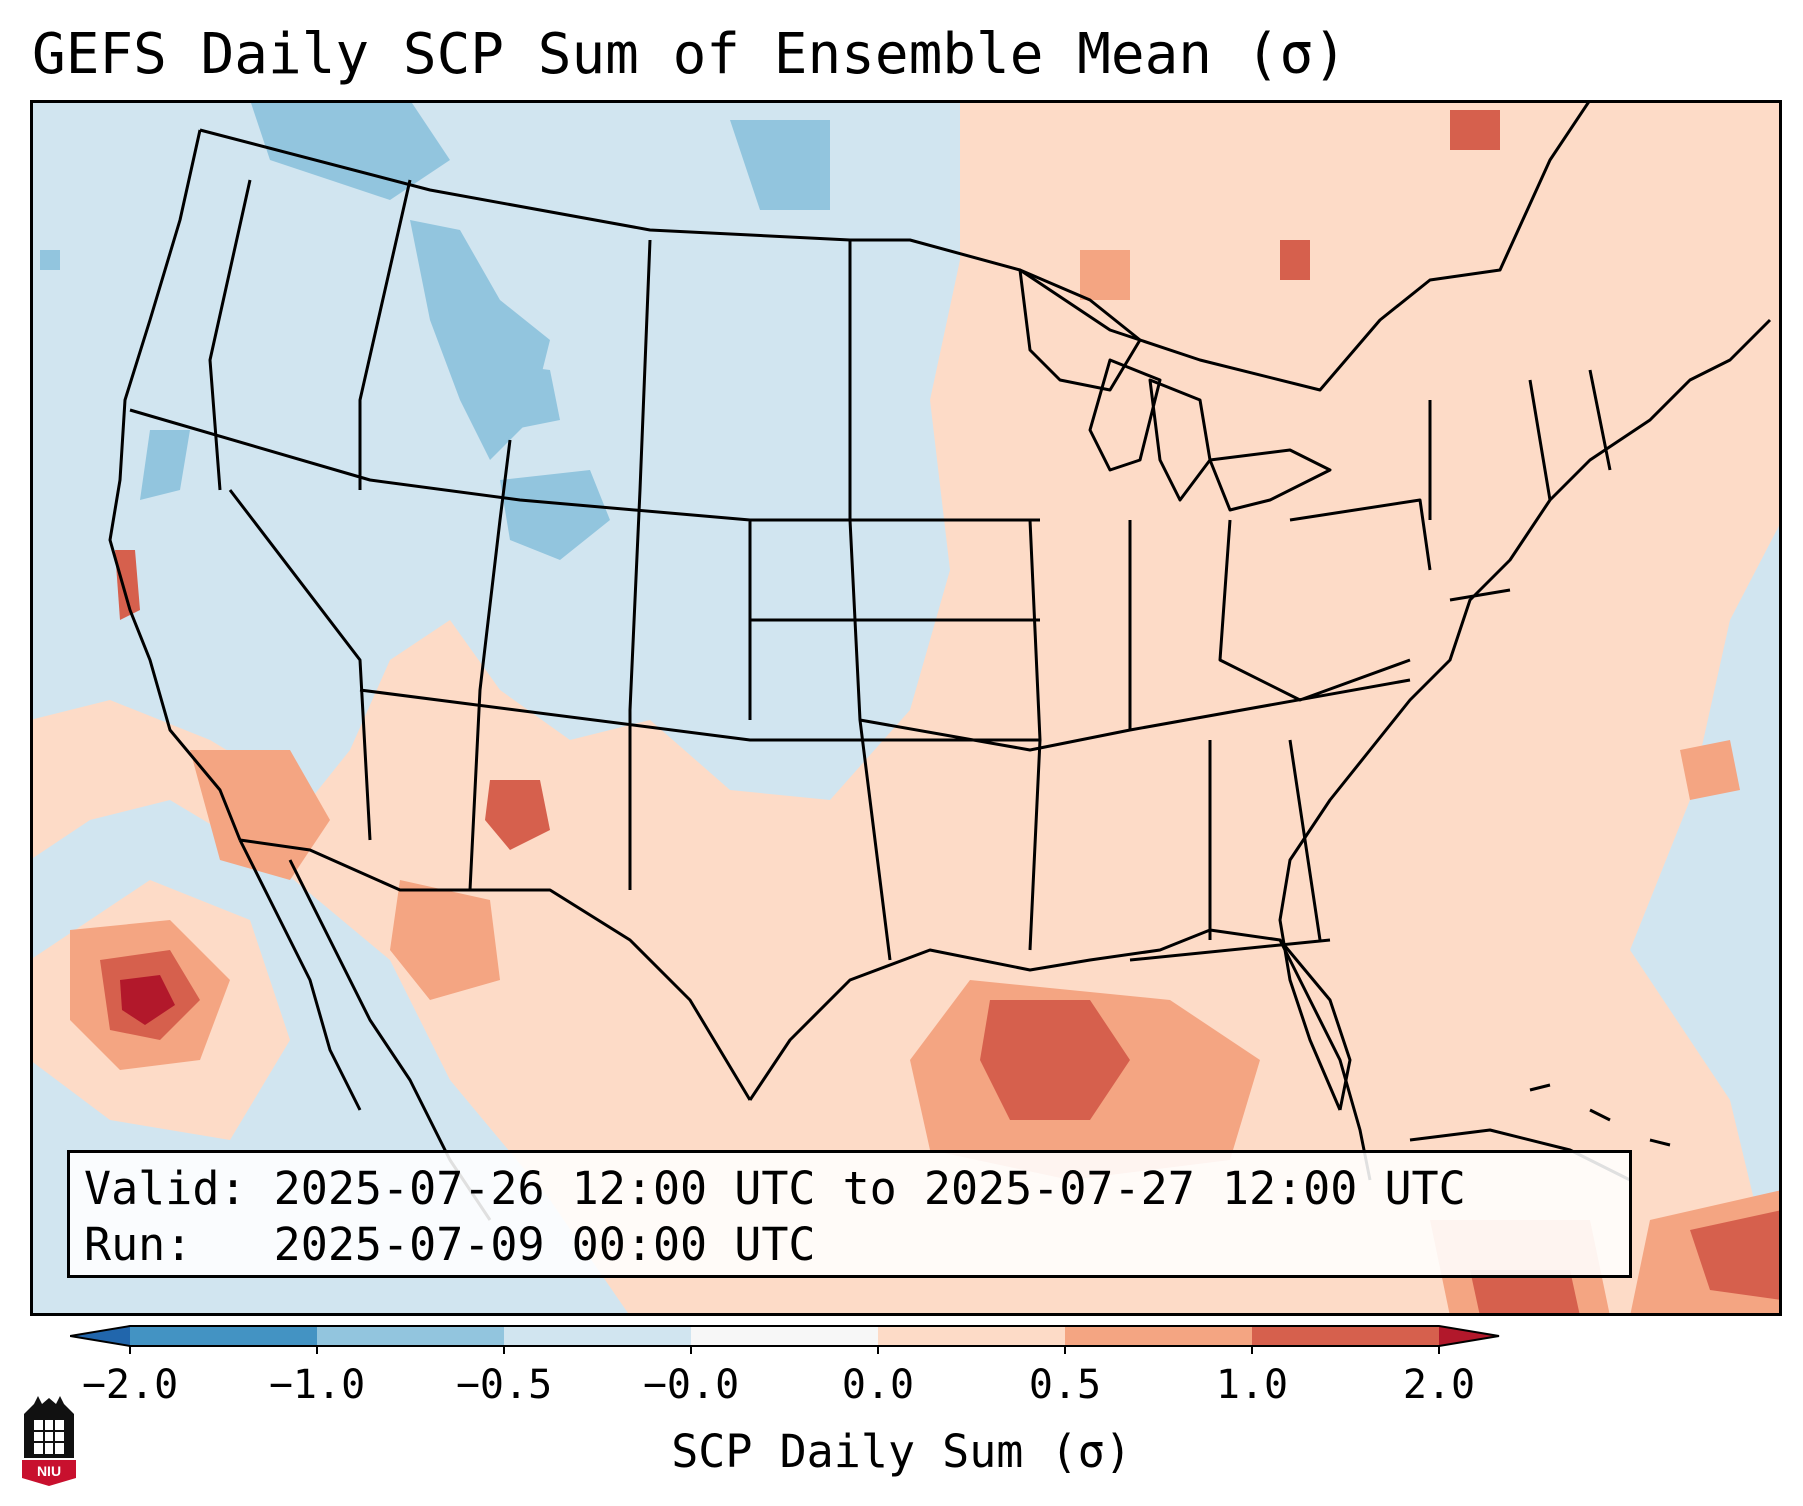 This screenshot has width=1803, height=1506. What do you see at coordinates (1325, 1060) in the screenshot?
I see `florida` at bounding box center [1325, 1060].